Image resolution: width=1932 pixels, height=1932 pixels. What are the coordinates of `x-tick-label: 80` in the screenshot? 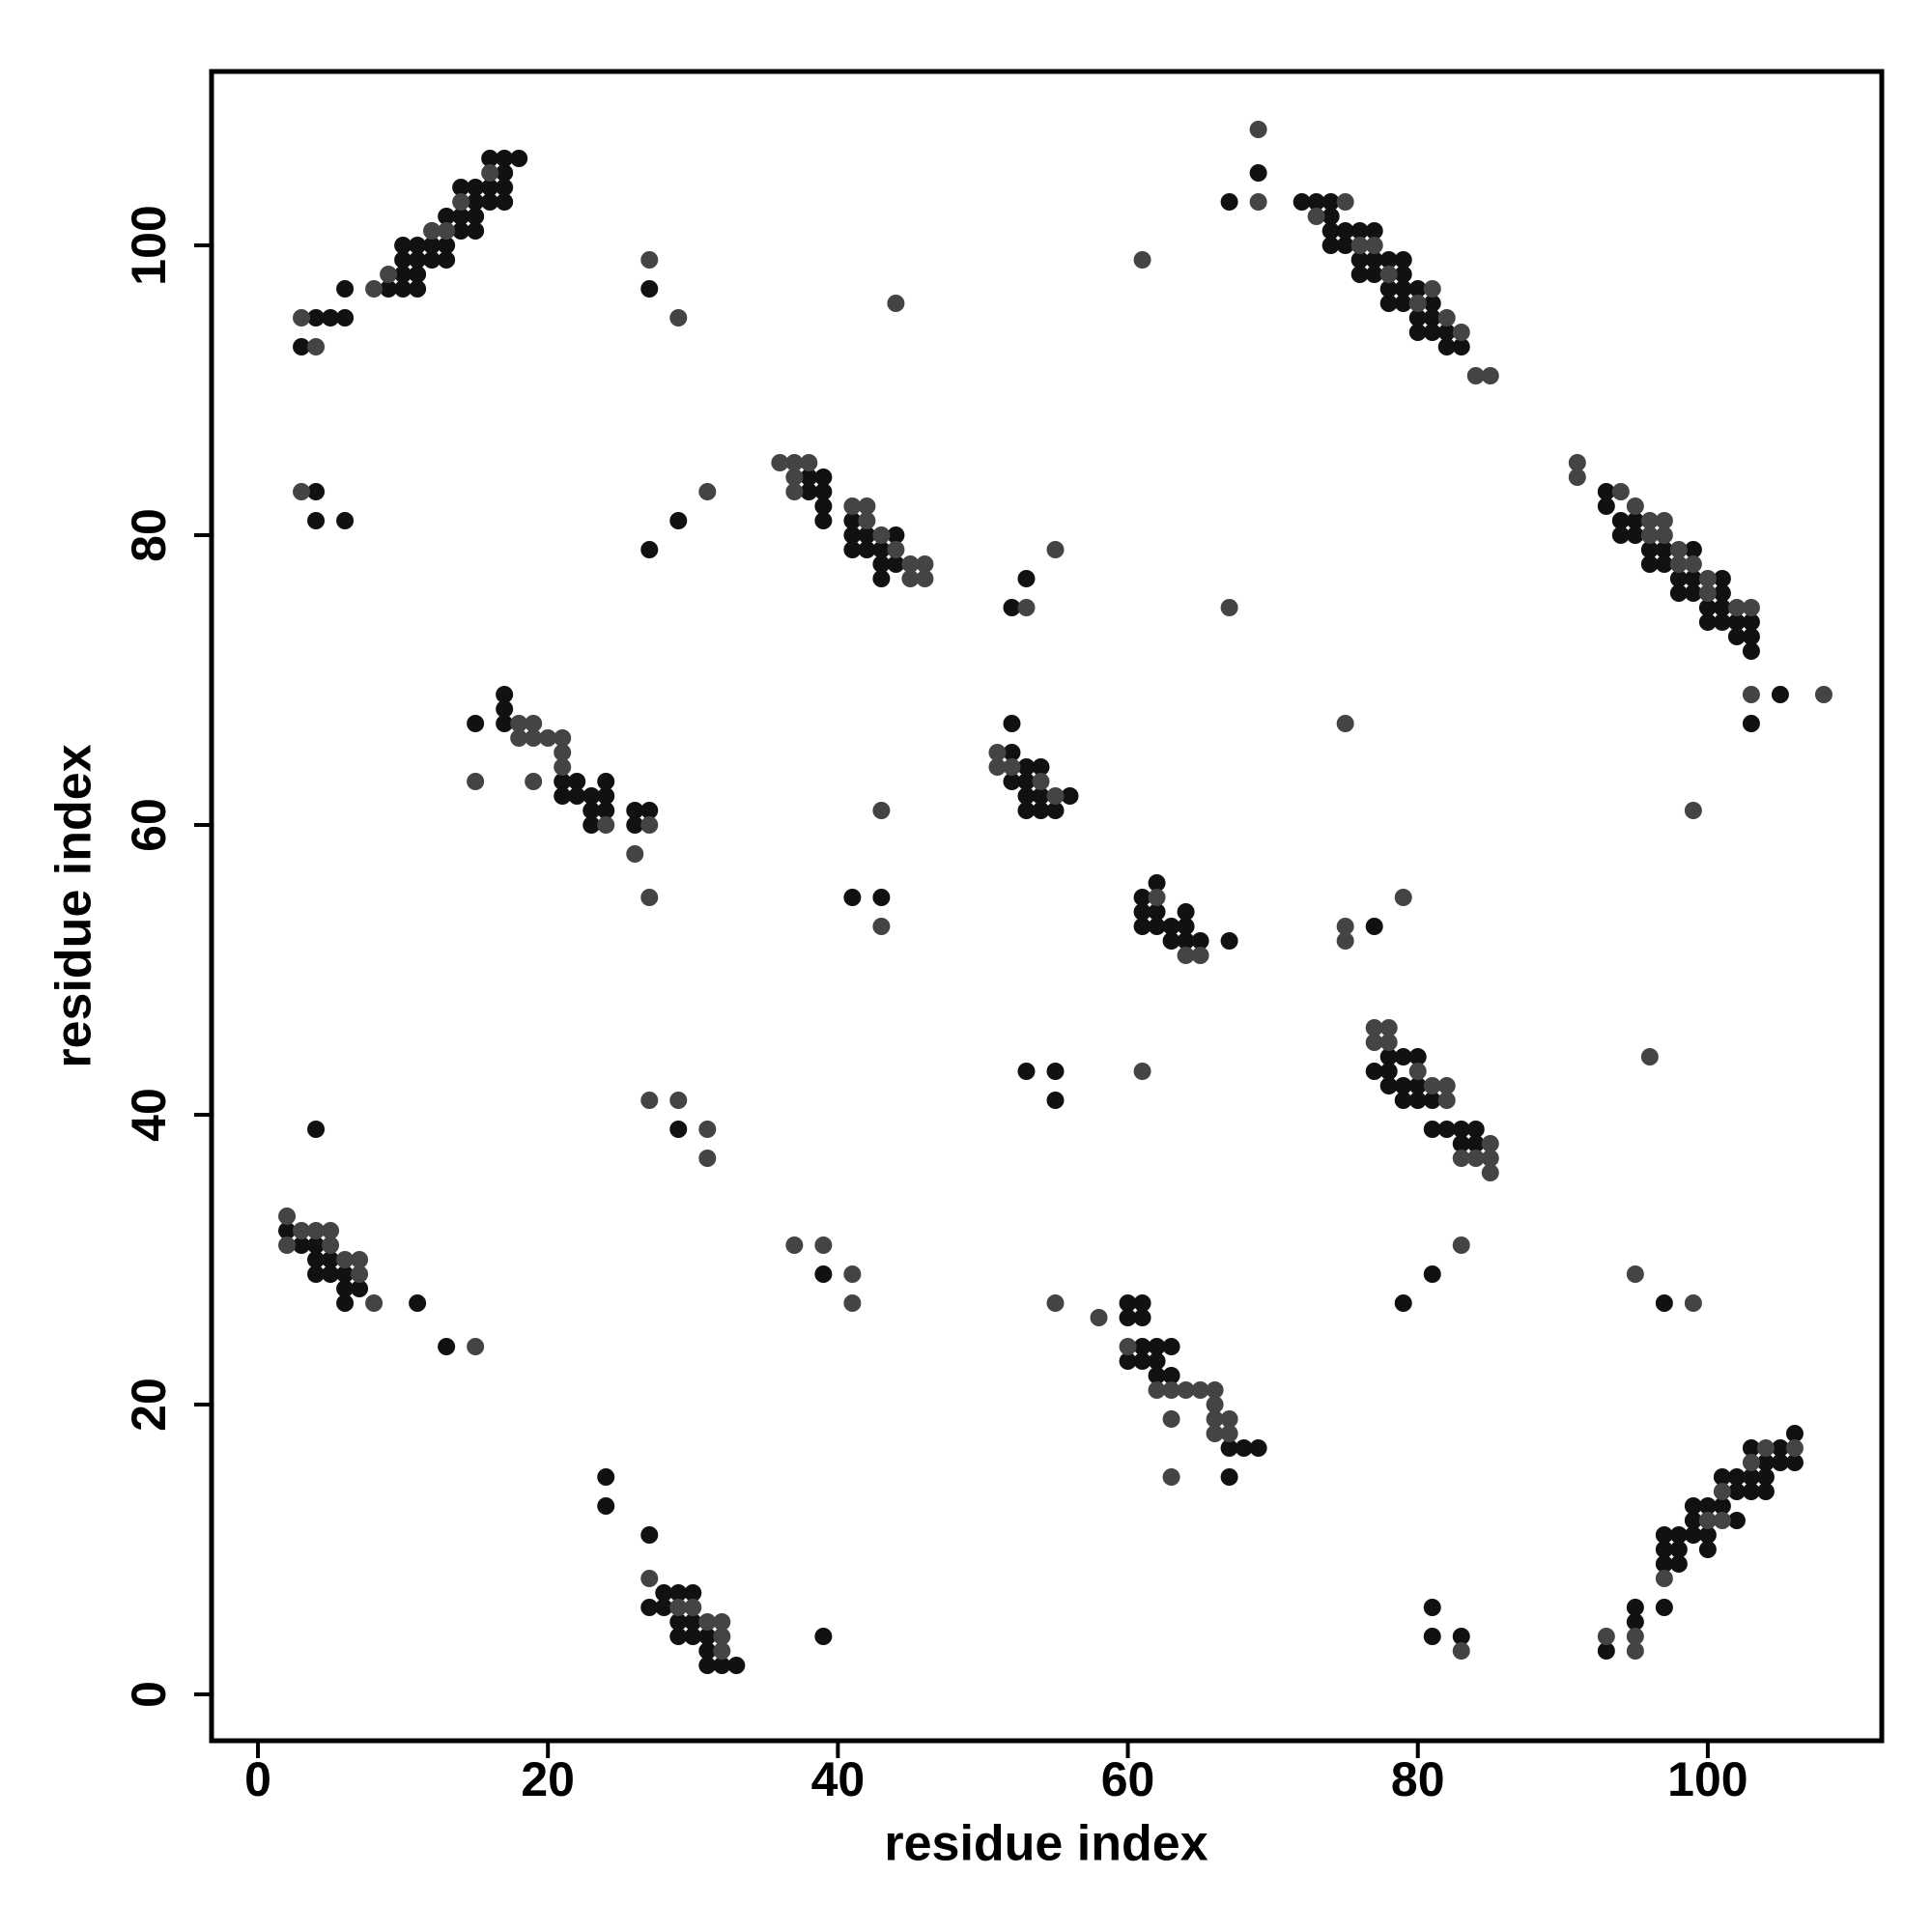 It's located at (1418, 1779).